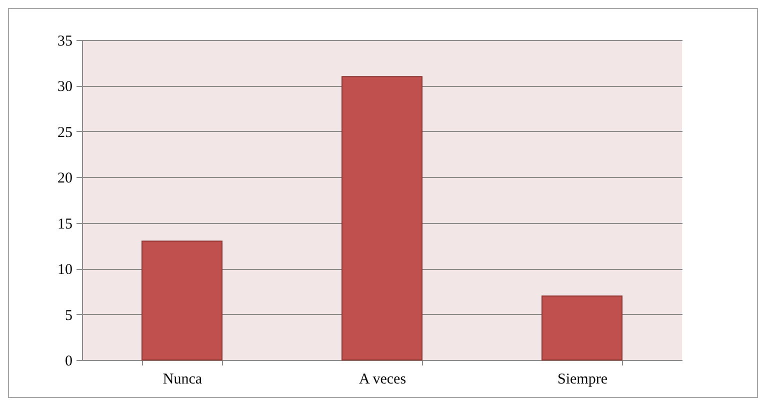 The image size is (769, 410). Describe the element at coordinates (65, 178) in the screenshot. I see `y-tick-label: 20` at that location.